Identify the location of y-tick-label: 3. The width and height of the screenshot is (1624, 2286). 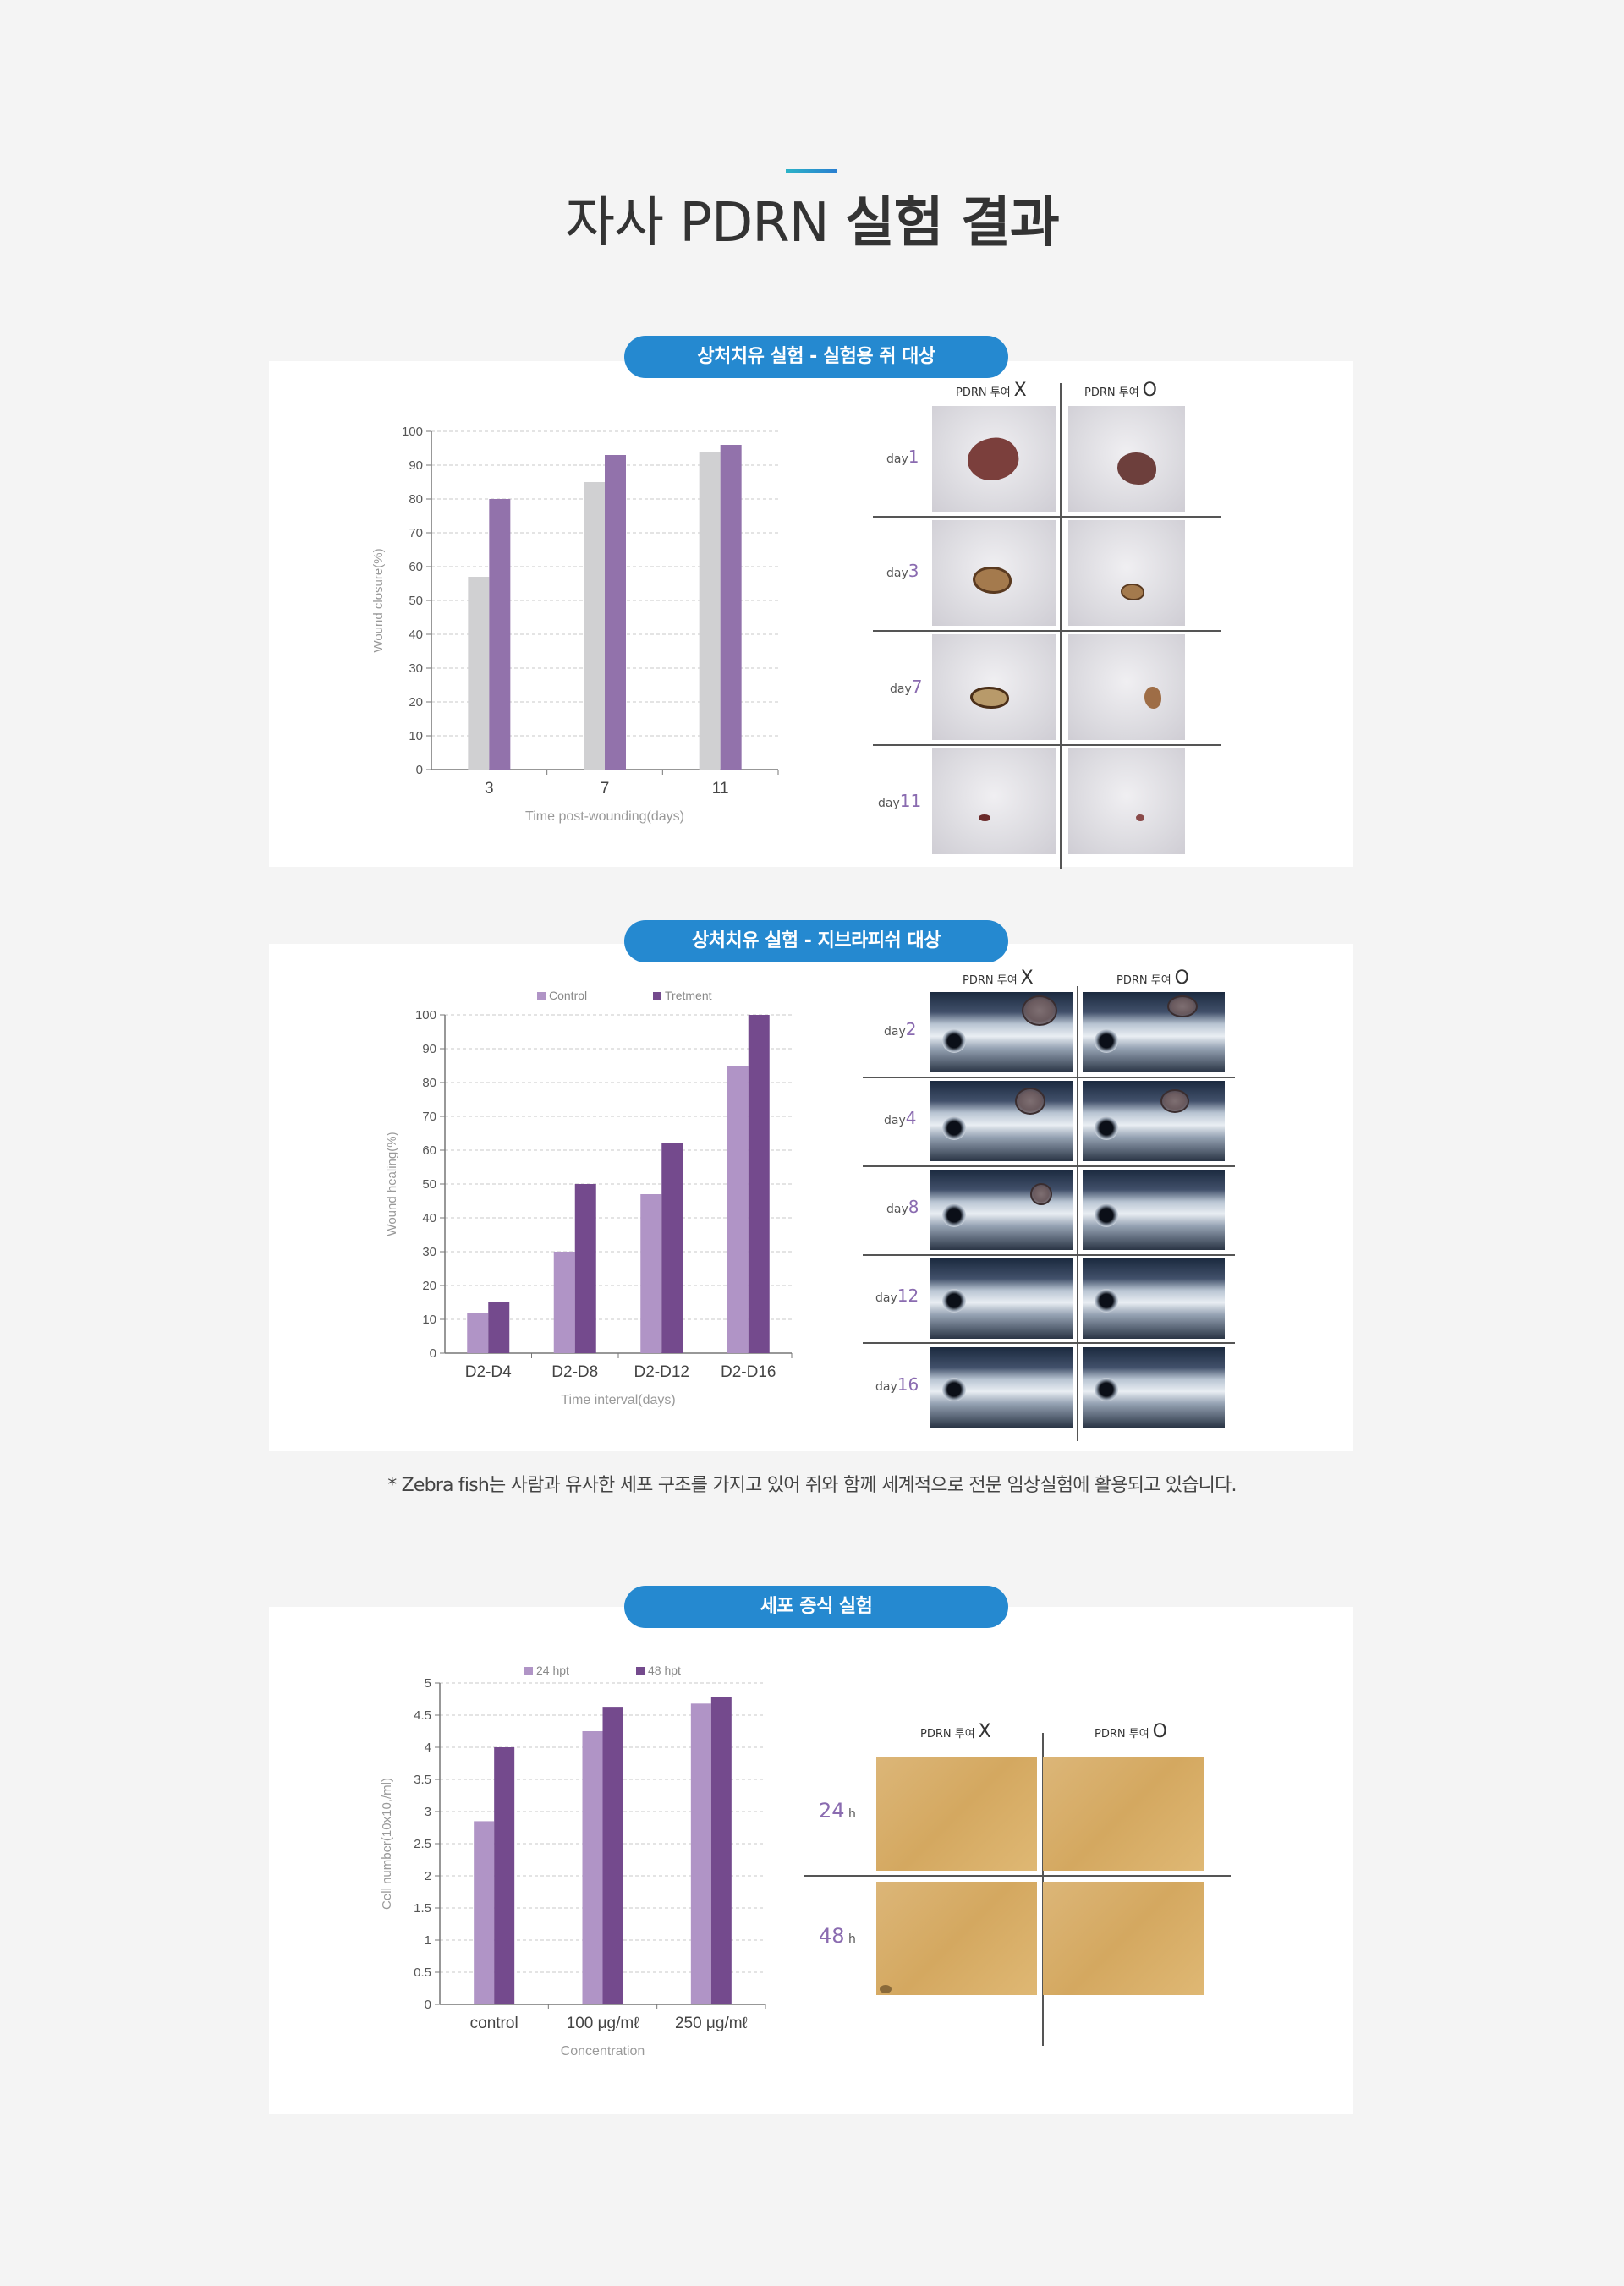
(428, 1812).